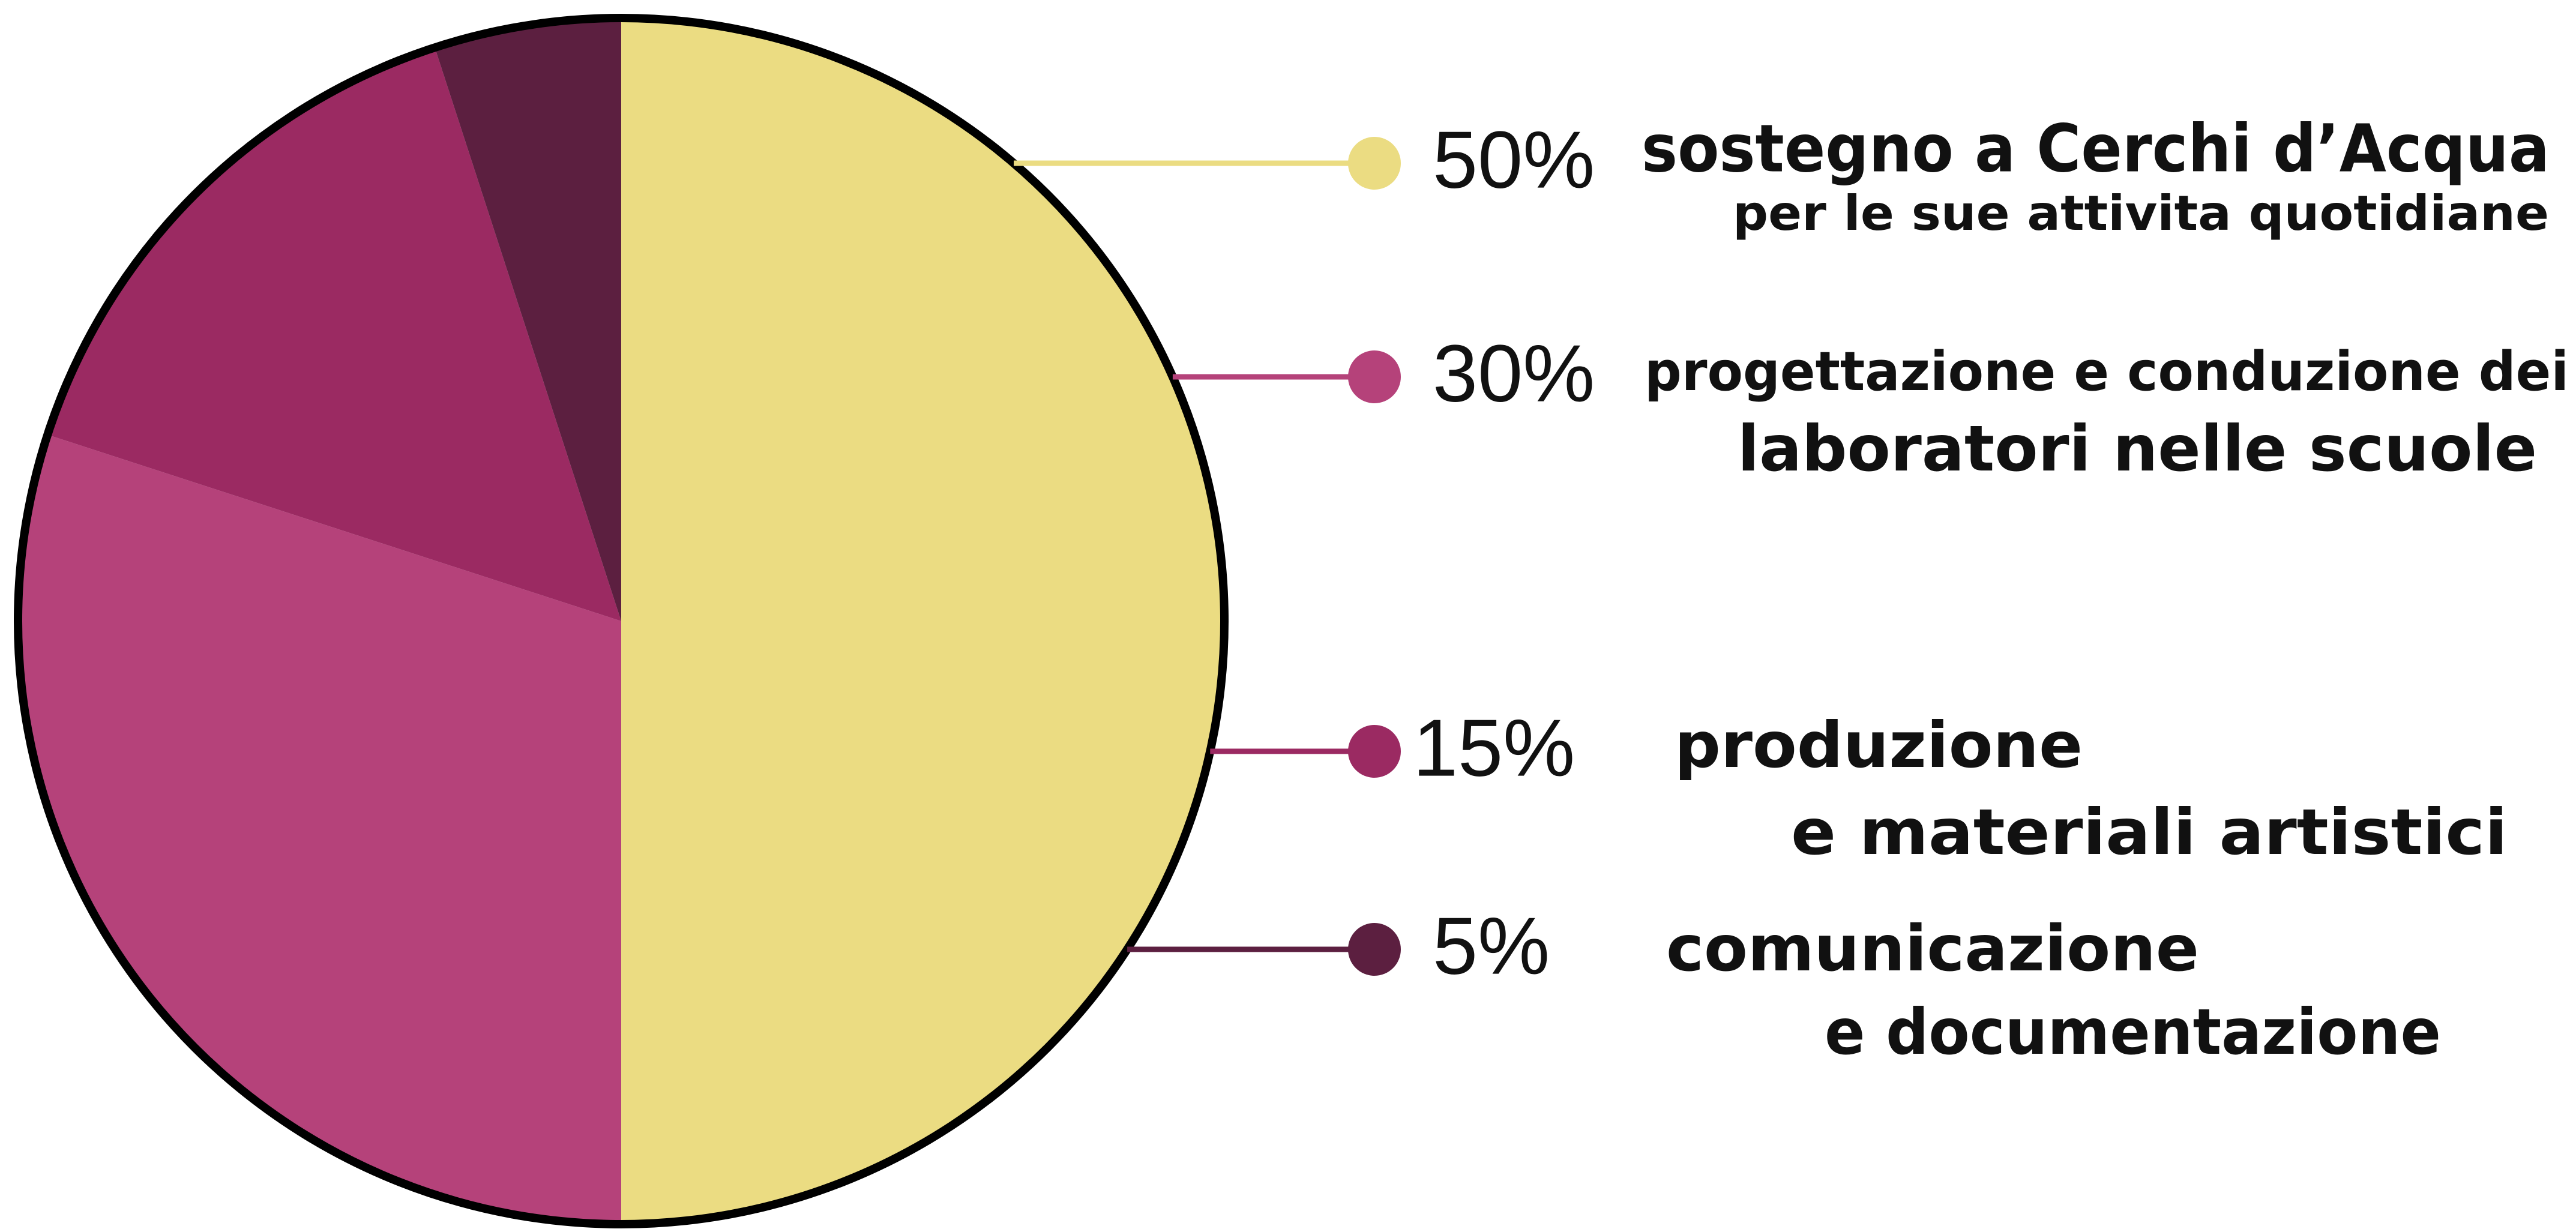 The width and height of the screenshot is (2576, 1229). I want to click on legend-label: e materiali artistici, so click(2149, 832).